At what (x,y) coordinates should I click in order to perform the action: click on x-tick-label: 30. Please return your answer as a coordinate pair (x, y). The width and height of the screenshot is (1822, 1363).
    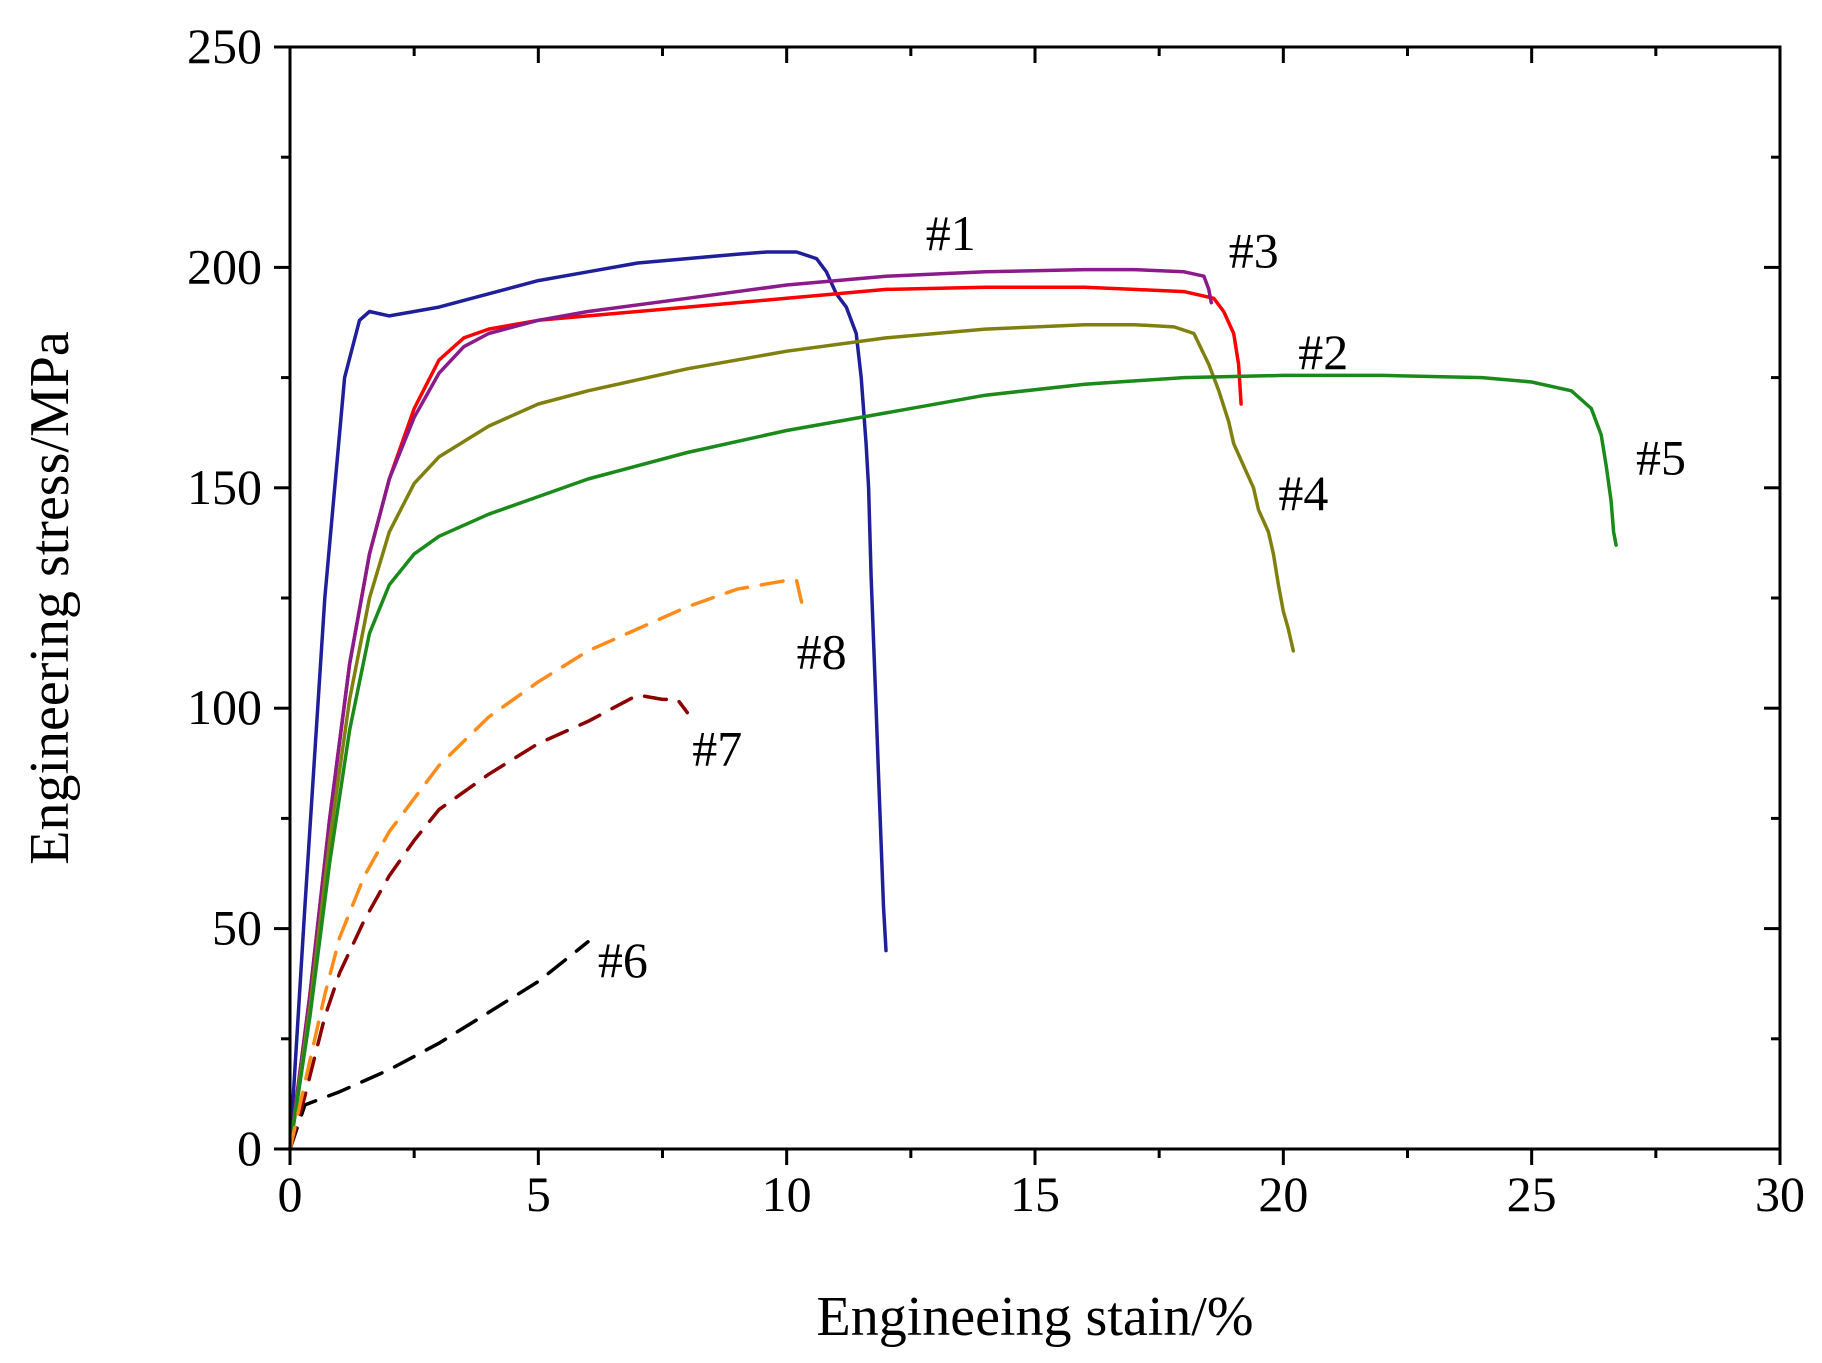
    Looking at the image, I should click on (1780, 1194).